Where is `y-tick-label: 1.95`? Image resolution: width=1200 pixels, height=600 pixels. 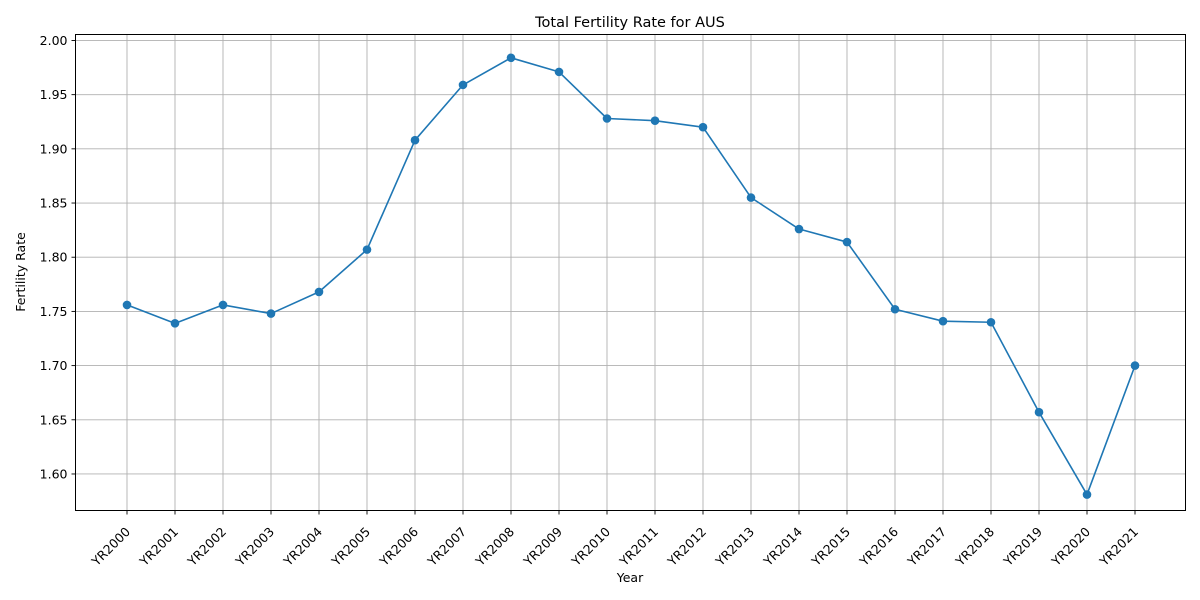
y-tick-label: 1.95 is located at coordinates (54, 94).